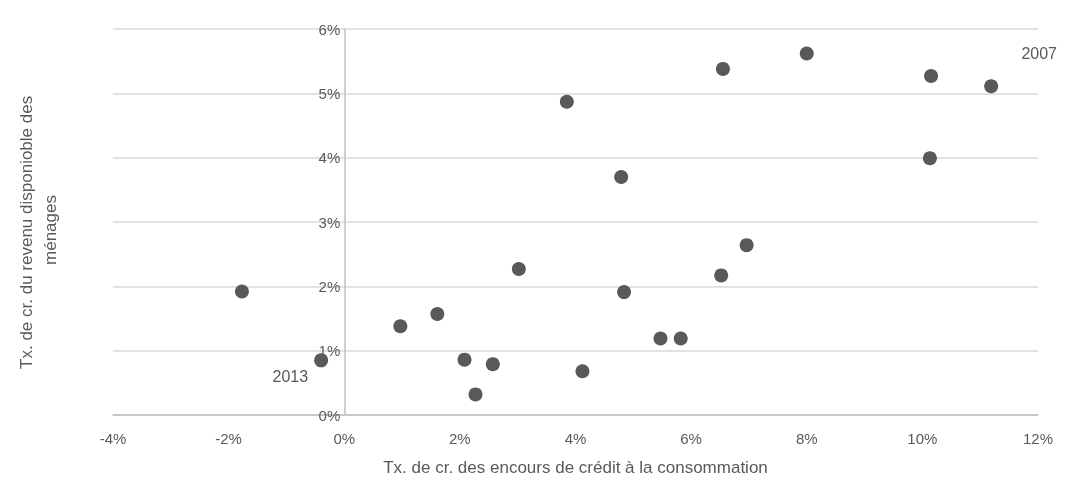  What do you see at coordinates (329, 93) in the screenshot?
I see `y-tick-label: 5%` at bounding box center [329, 93].